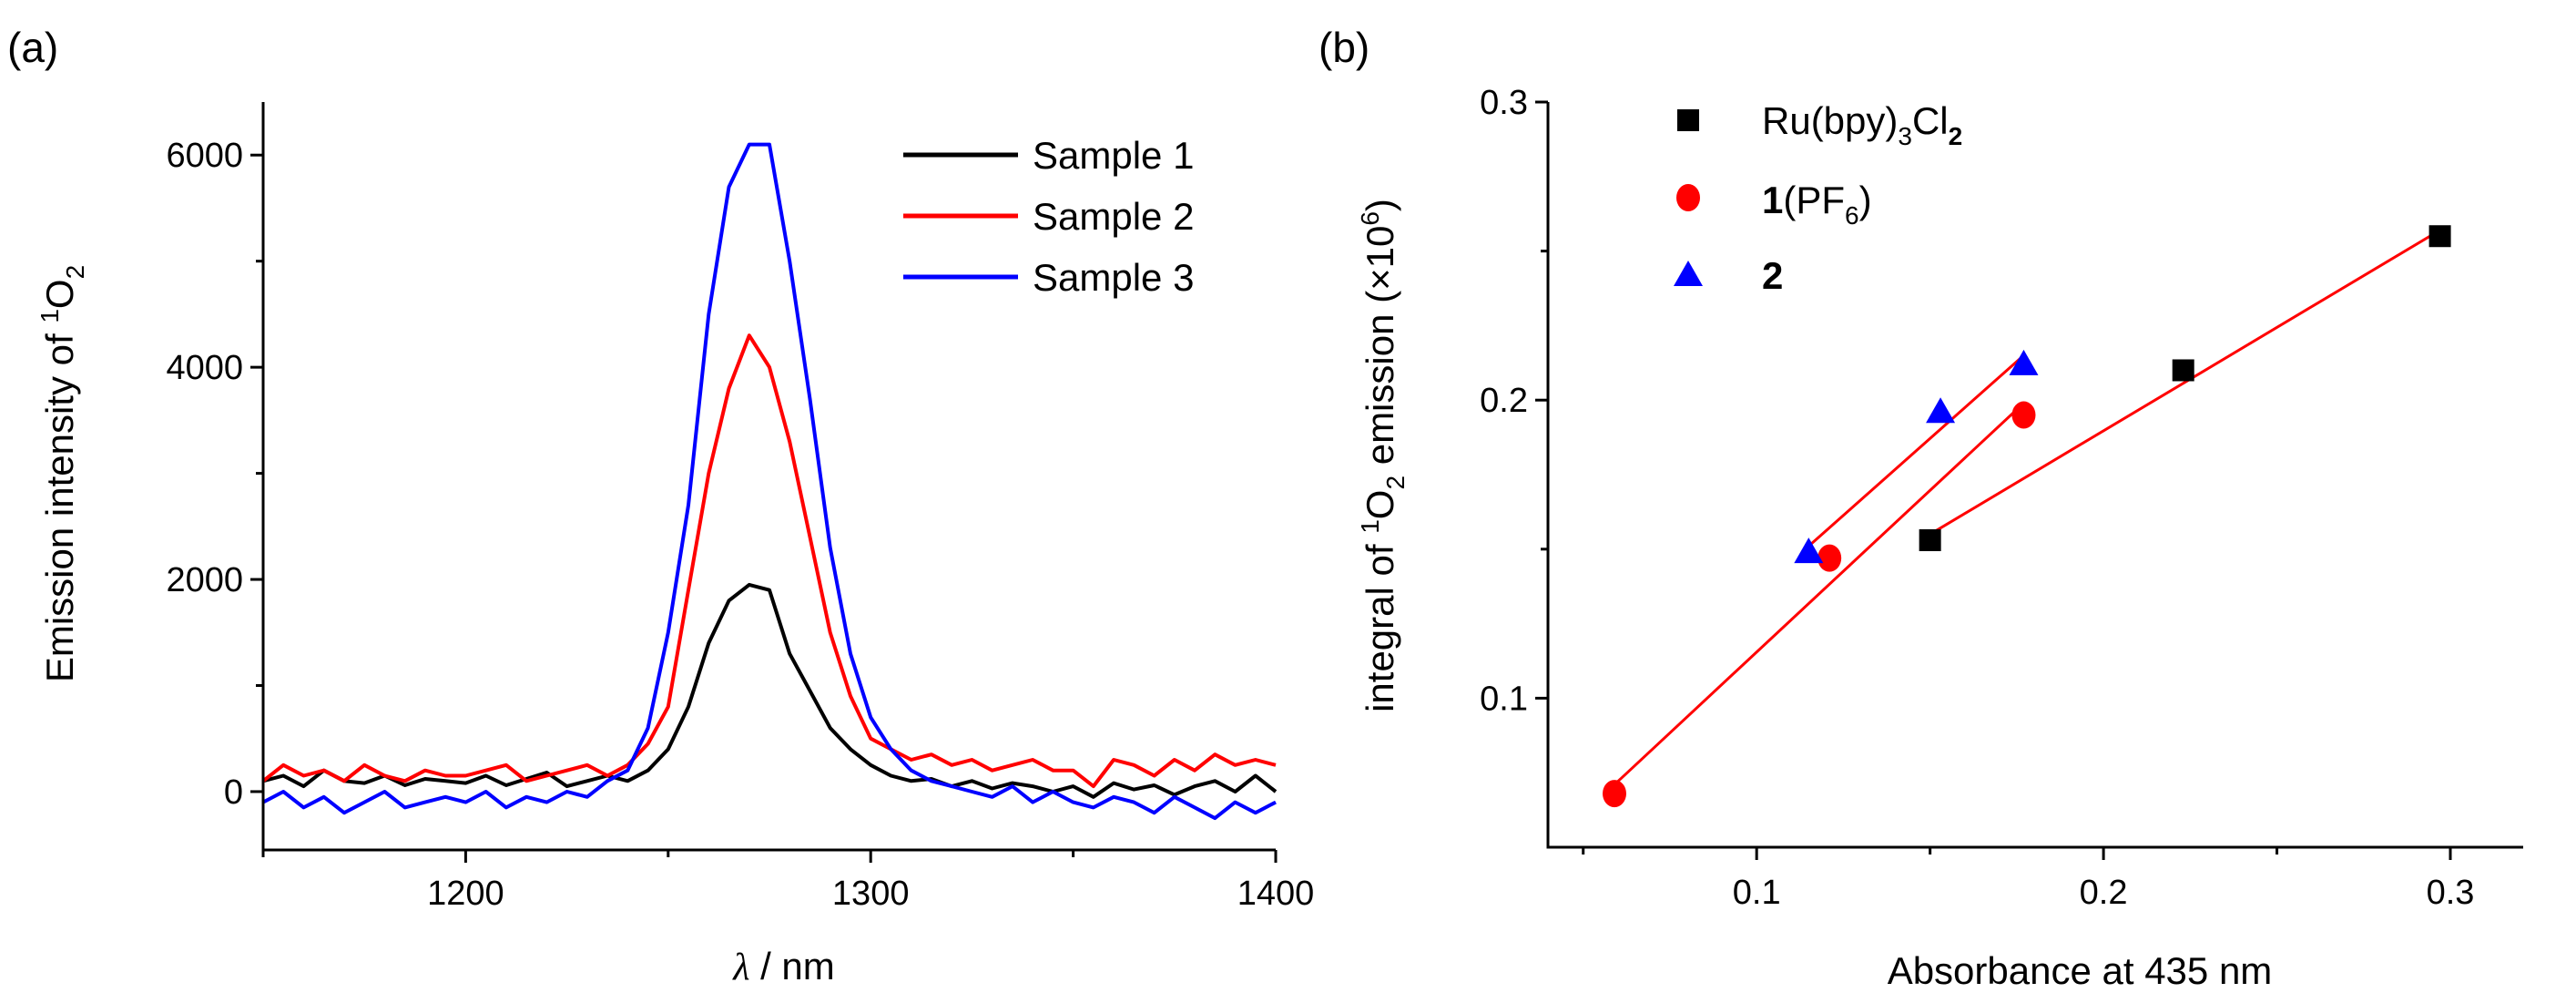 Image resolution: width=2576 pixels, height=1003 pixels. I want to click on y-tick-label: 2000, so click(204, 580).